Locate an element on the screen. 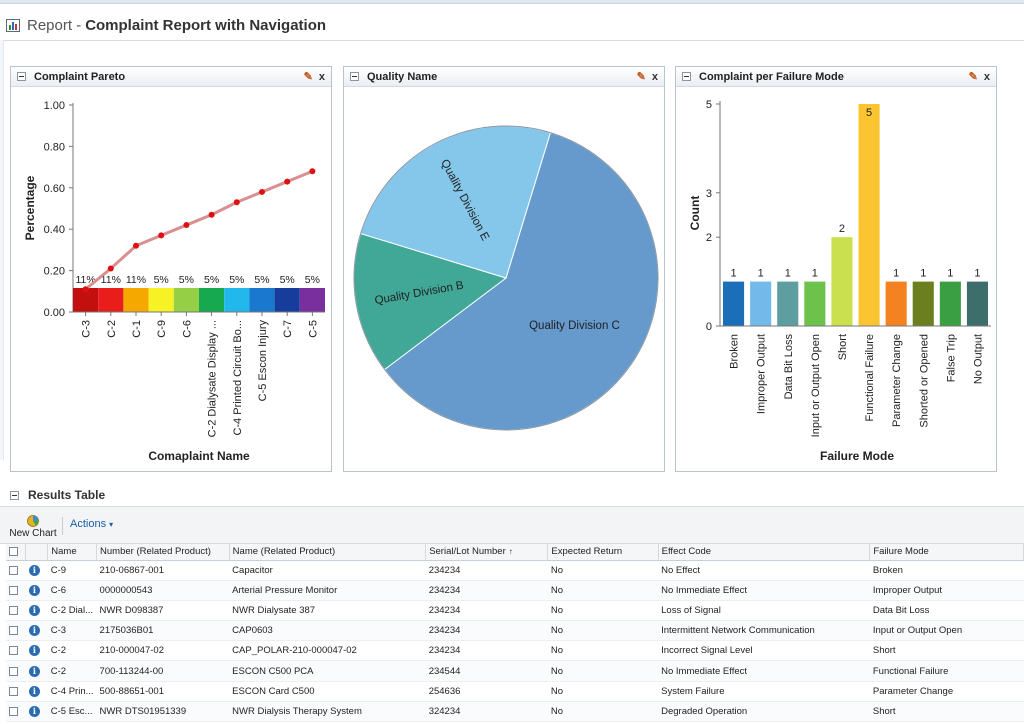  bar-data-label: 2 is located at coordinates (842, 229).